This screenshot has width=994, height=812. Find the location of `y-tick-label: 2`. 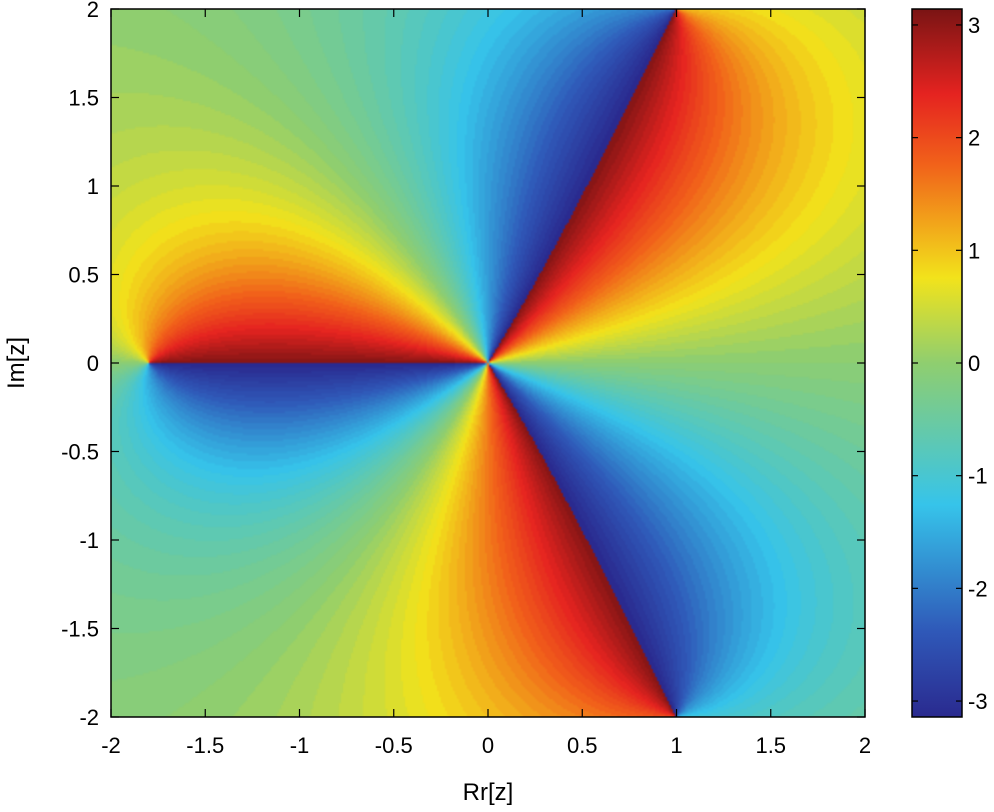

y-tick-label: 2 is located at coordinates (93, 11).